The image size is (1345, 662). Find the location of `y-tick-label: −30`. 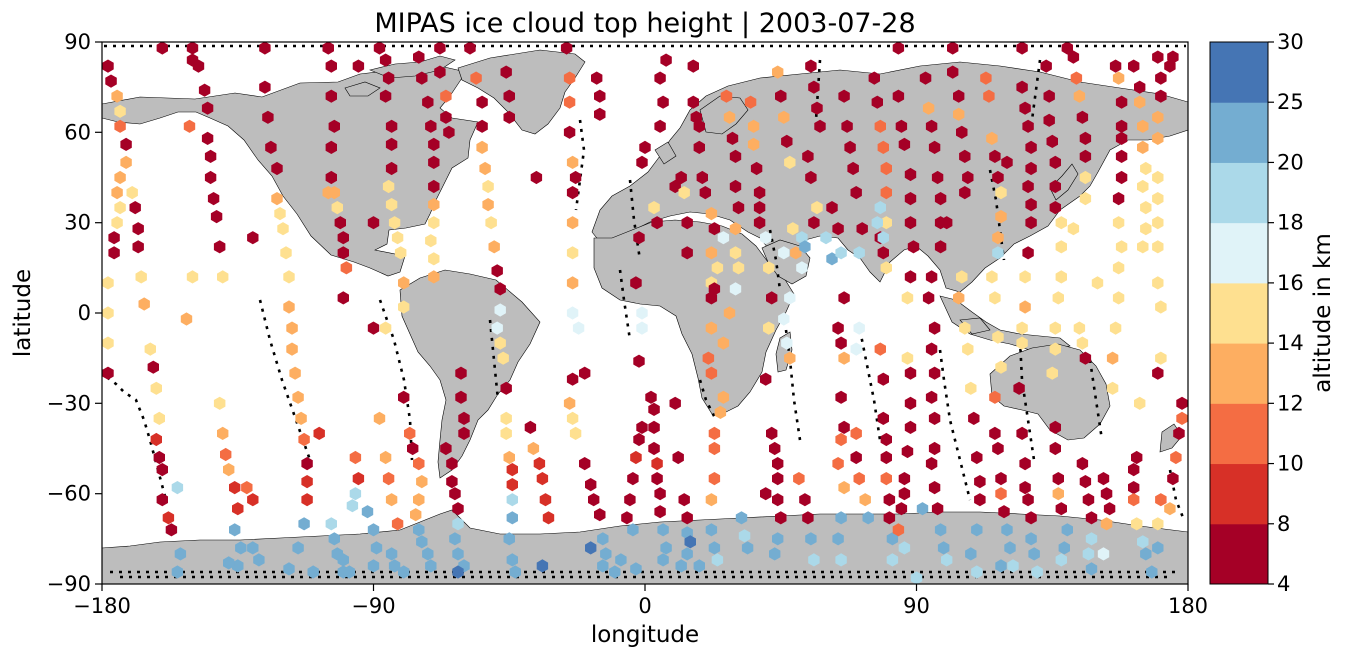

y-tick-label: −30 is located at coordinates (69, 403).